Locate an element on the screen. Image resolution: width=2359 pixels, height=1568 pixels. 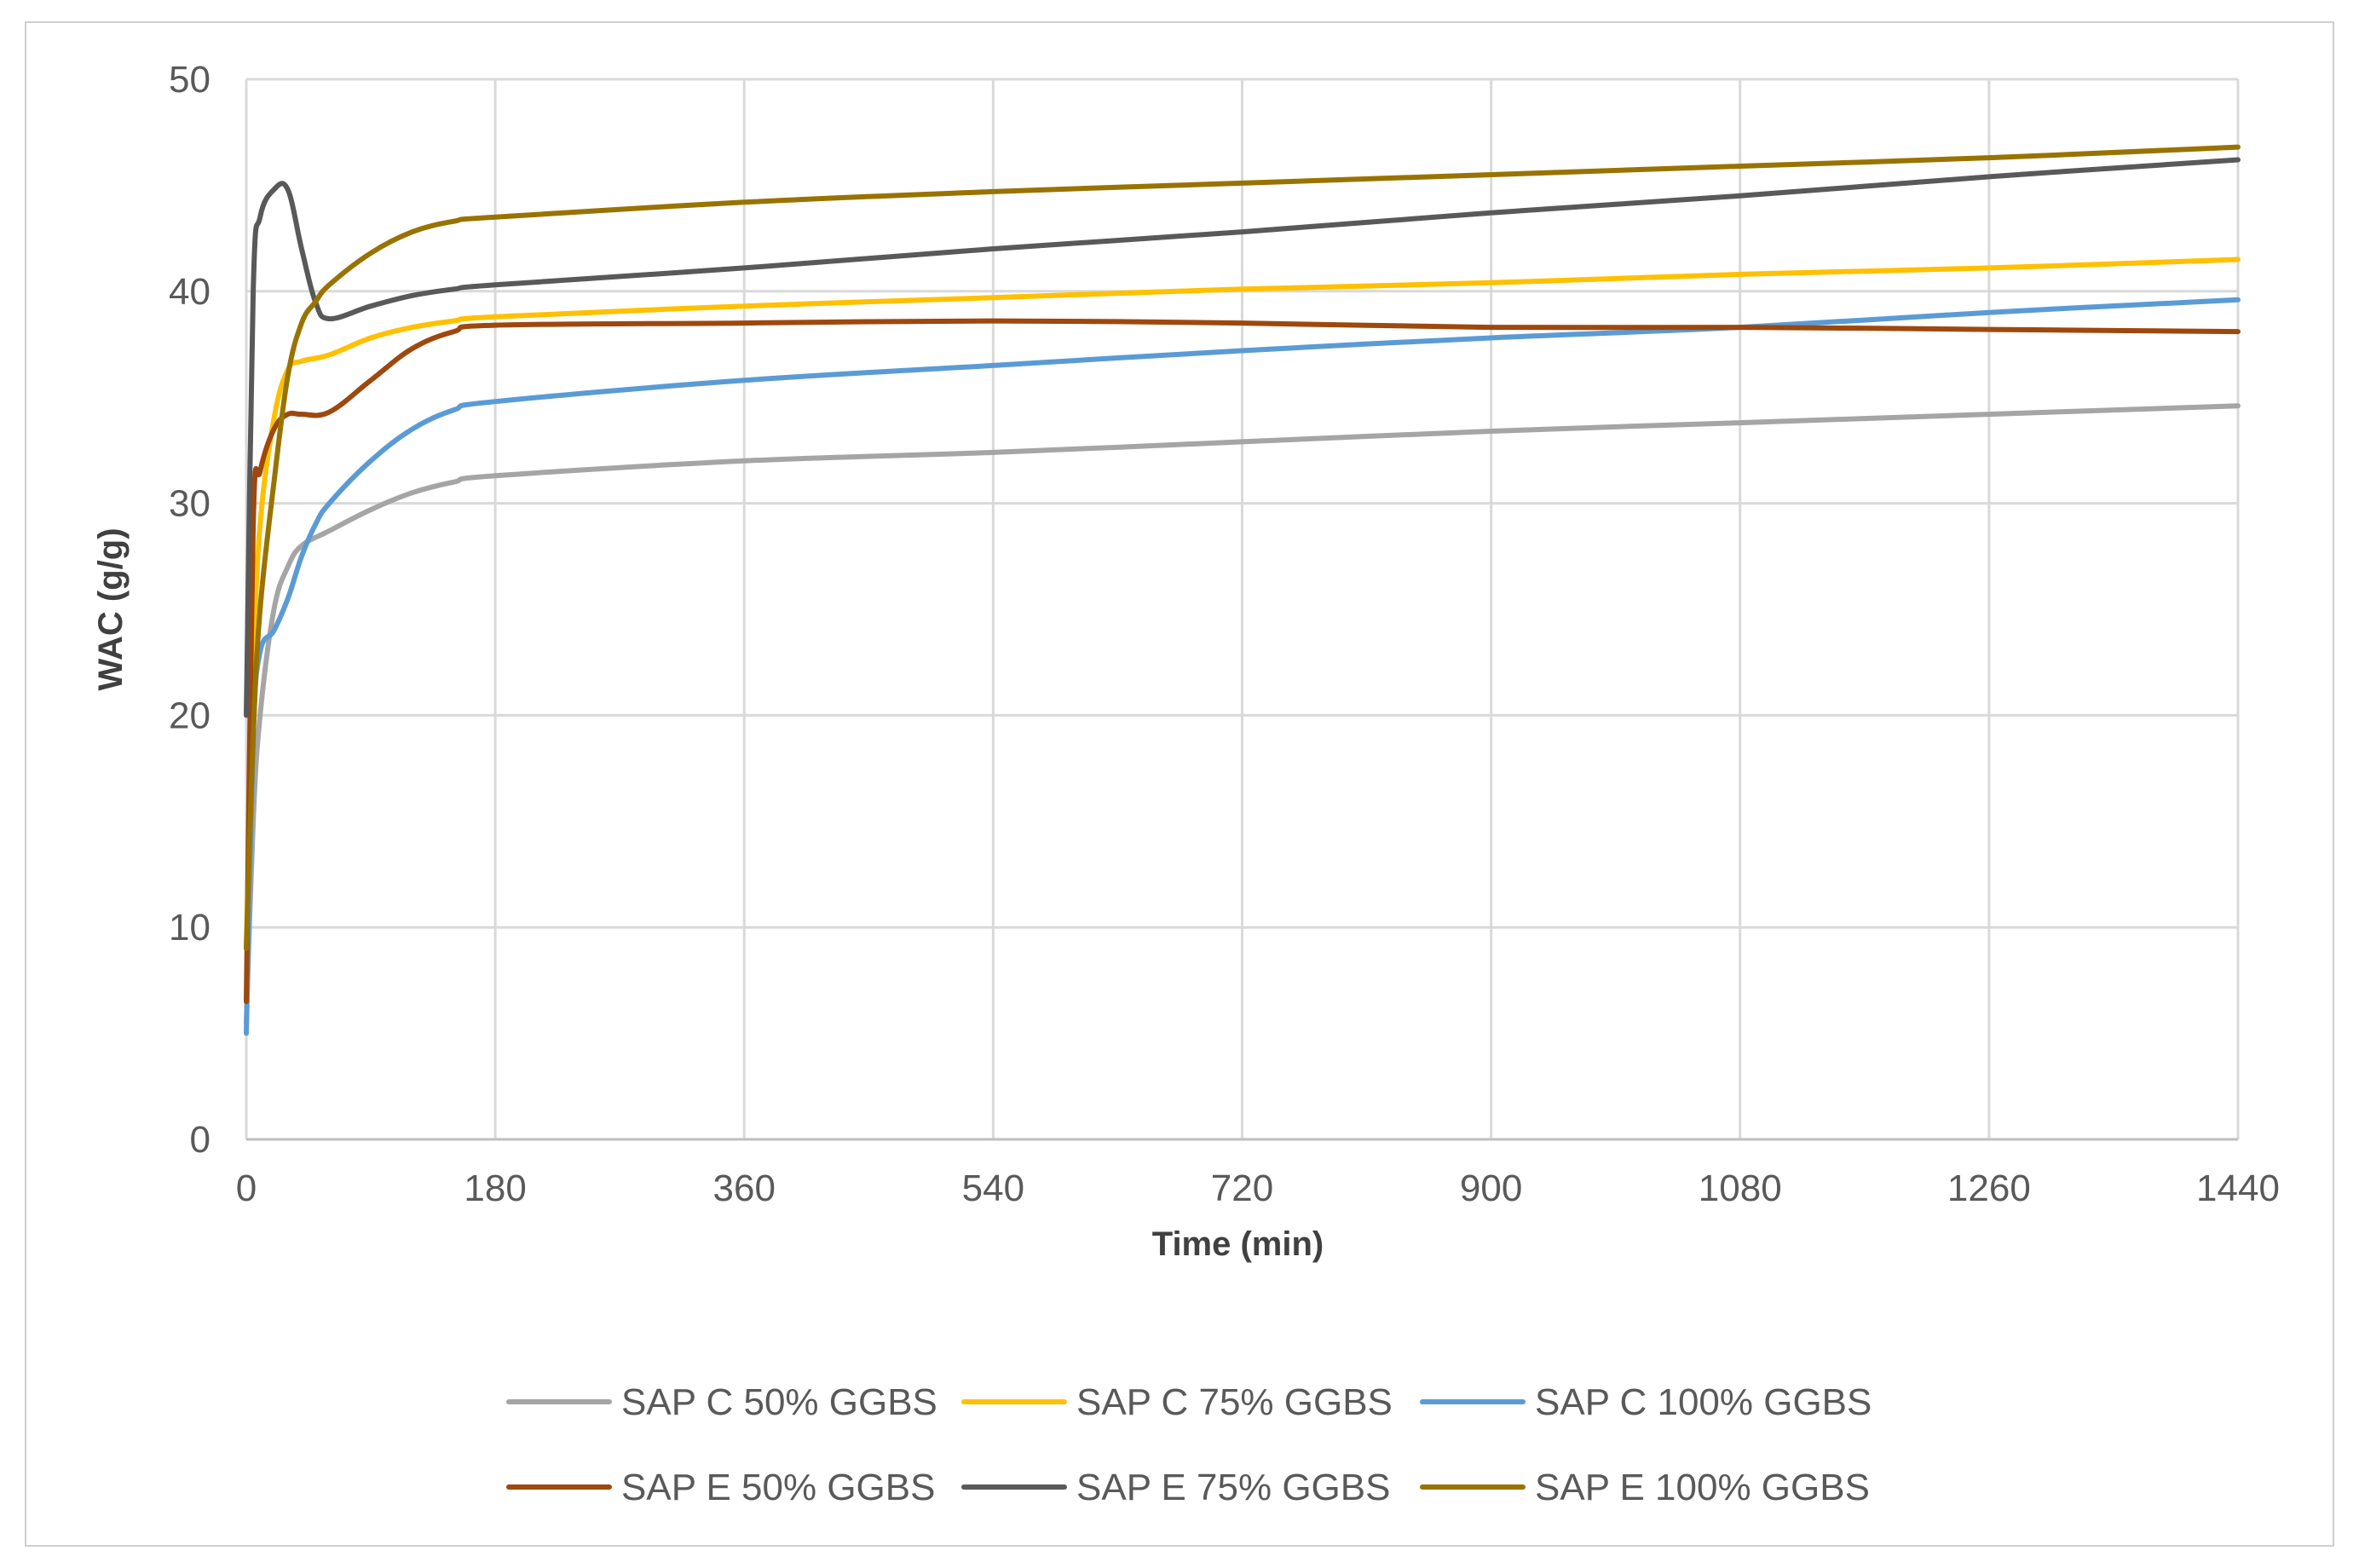
y-tick-label: 30 is located at coordinates (190, 504).